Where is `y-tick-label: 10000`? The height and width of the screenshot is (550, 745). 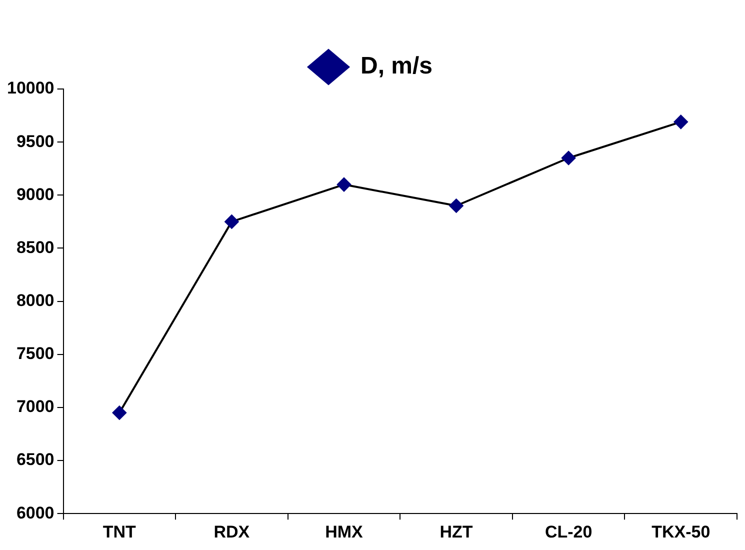 y-tick-label: 10000 is located at coordinates (30, 88).